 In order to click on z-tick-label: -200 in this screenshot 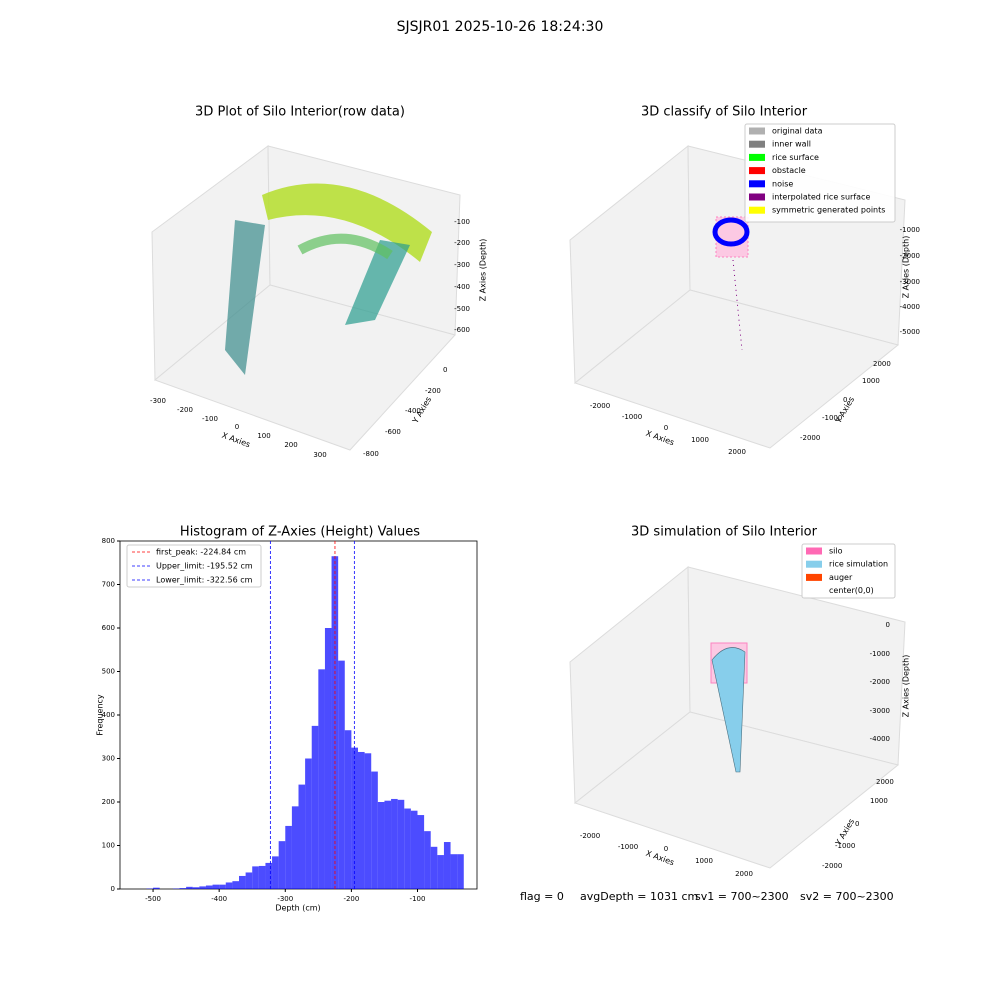, I will do `click(462, 243)`.